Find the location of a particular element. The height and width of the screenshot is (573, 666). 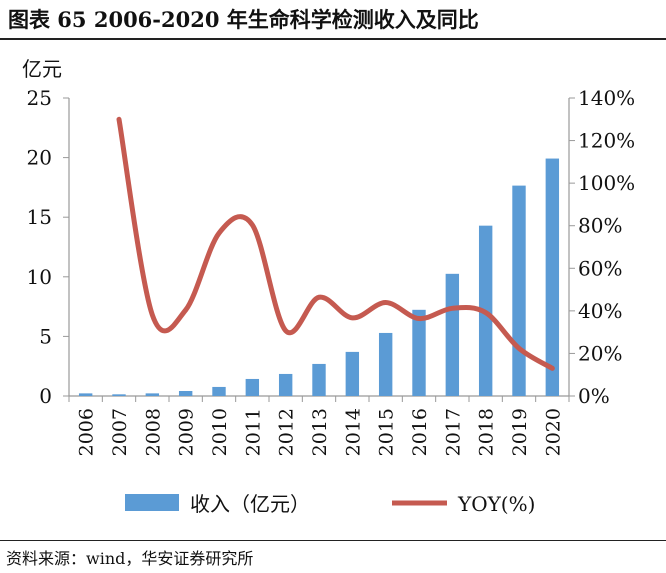

right-tick-label: 60% is located at coordinates (600, 268).